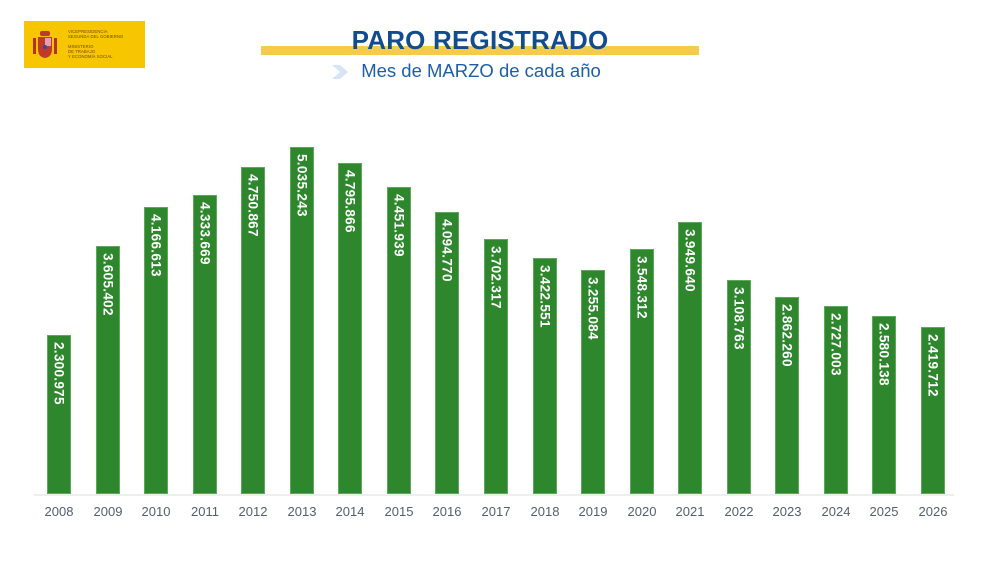 The height and width of the screenshot is (563, 1000). What do you see at coordinates (545, 296) in the screenshot?
I see `bar-value-label: 3.422.551` at bounding box center [545, 296].